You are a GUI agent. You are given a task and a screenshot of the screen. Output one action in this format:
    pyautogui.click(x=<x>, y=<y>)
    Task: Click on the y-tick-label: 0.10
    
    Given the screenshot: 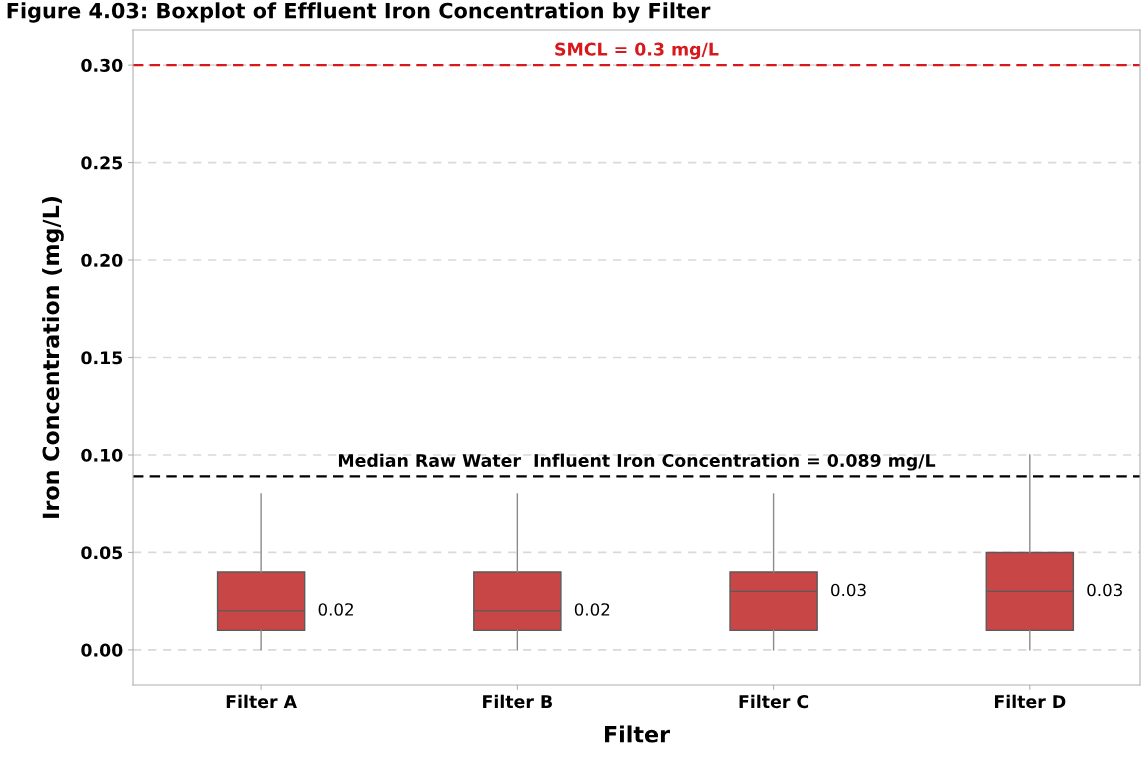 What is the action you would take?
    pyautogui.click(x=102, y=455)
    